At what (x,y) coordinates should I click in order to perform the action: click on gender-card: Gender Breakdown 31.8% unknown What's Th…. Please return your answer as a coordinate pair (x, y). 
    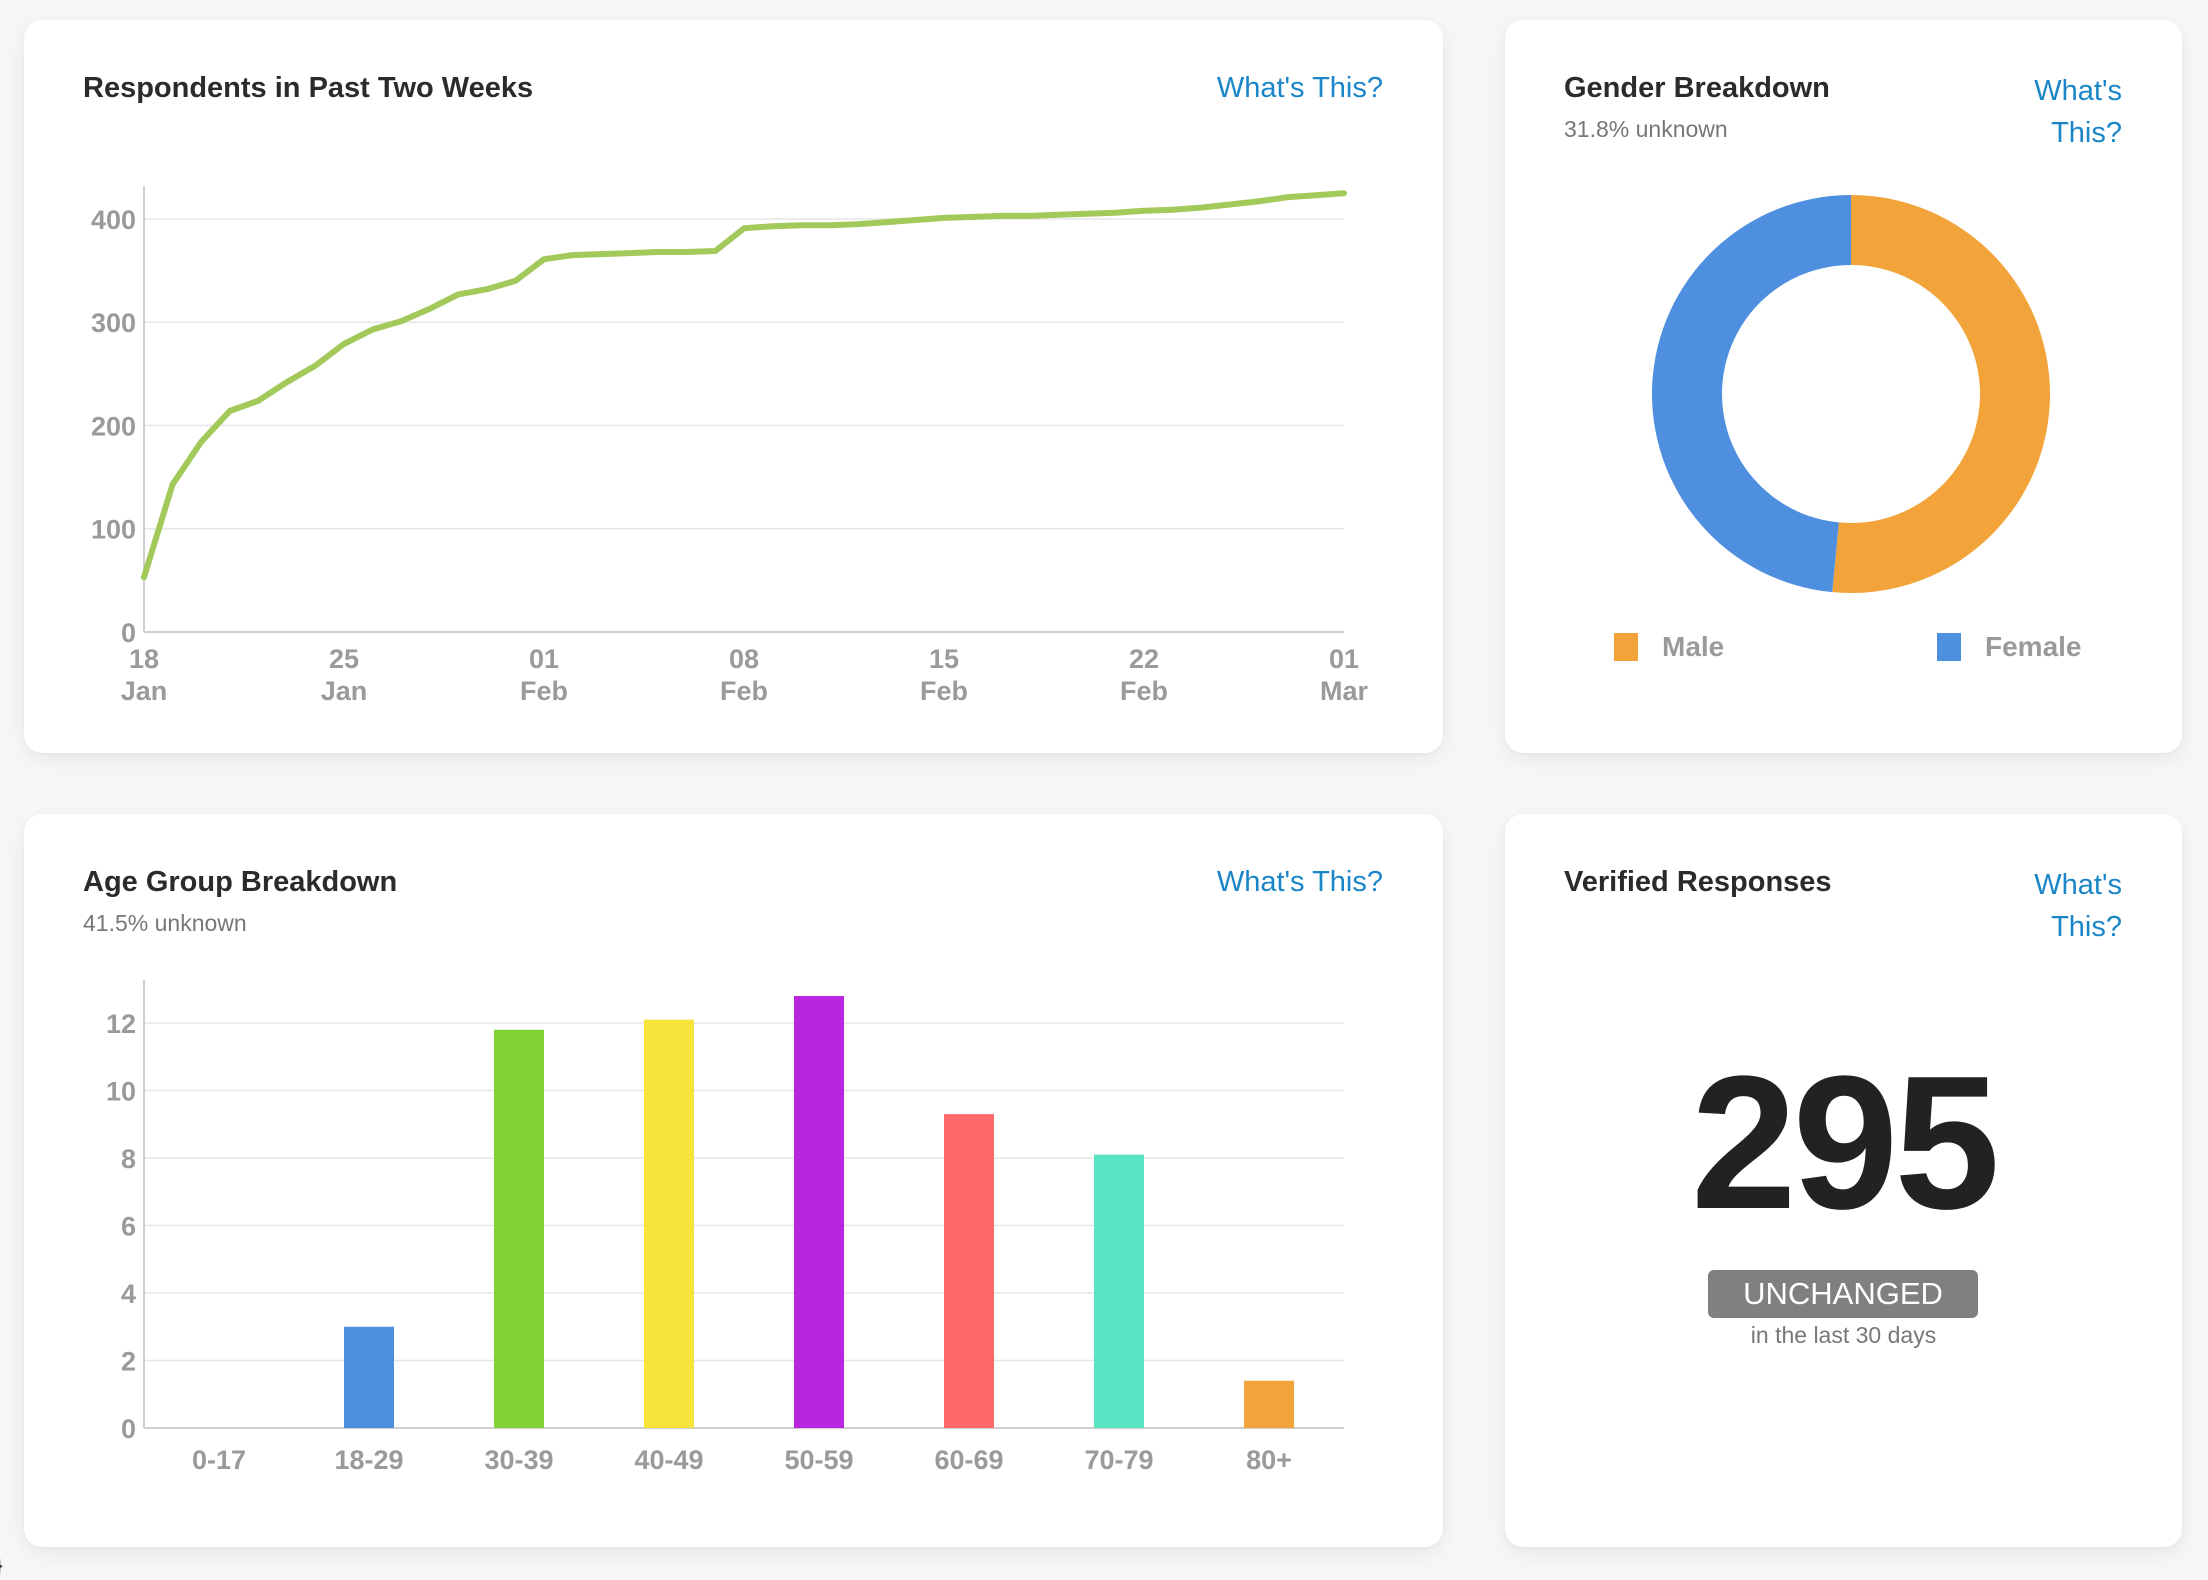
    Looking at the image, I should click on (1843, 386).